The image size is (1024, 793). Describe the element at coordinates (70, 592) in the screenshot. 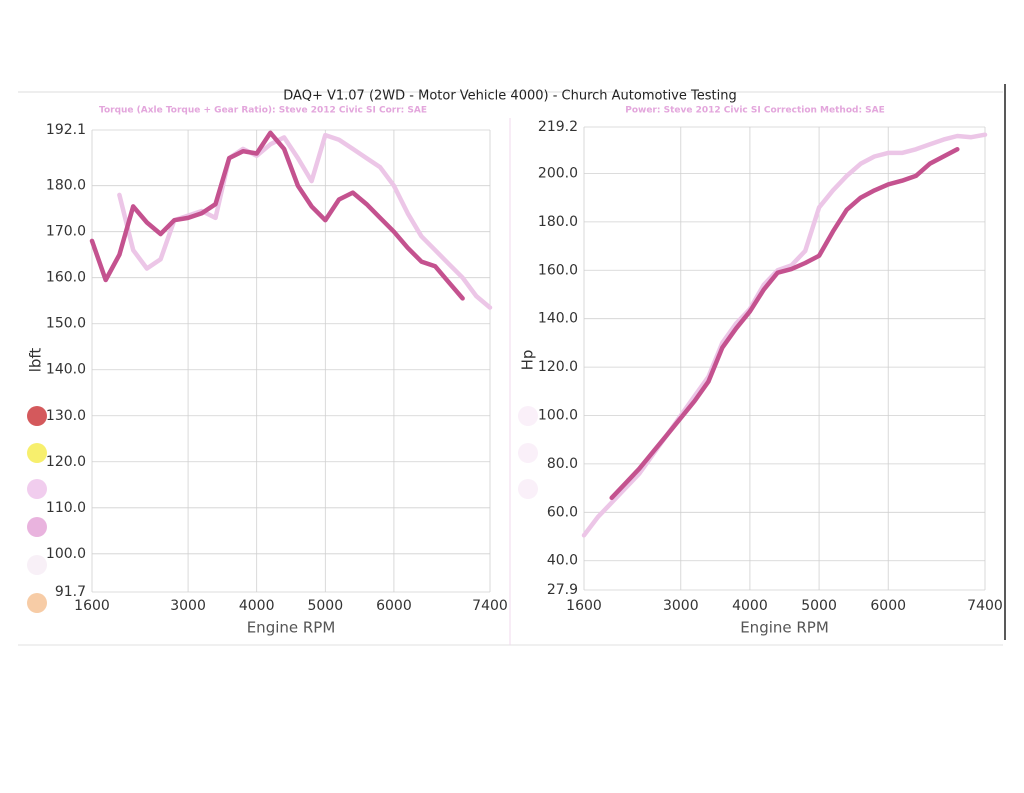

I see `y-tick-label: 91.7` at that location.